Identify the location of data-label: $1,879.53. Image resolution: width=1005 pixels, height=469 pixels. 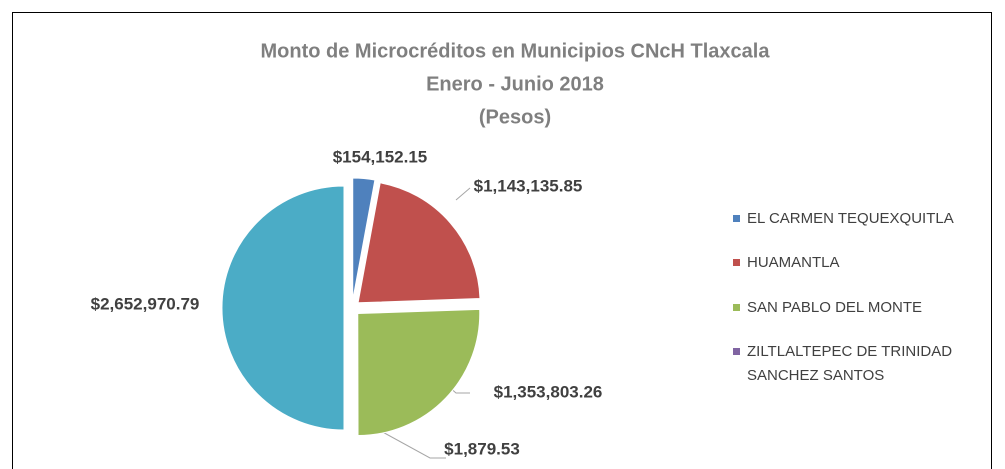
(482, 448).